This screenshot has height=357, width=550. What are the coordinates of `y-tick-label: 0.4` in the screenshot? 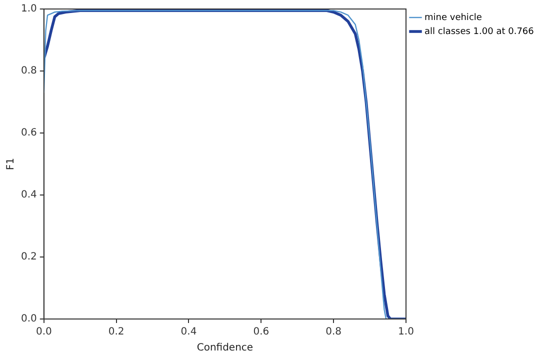 It's located at (28, 195).